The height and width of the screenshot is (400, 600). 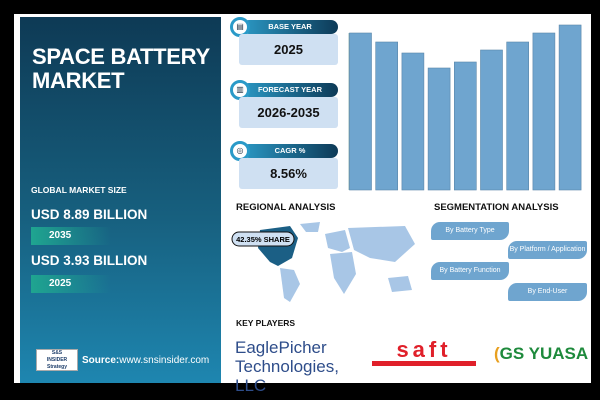 What do you see at coordinates (424, 352) in the screenshot?
I see `saft-logo: saft` at bounding box center [424, 352].